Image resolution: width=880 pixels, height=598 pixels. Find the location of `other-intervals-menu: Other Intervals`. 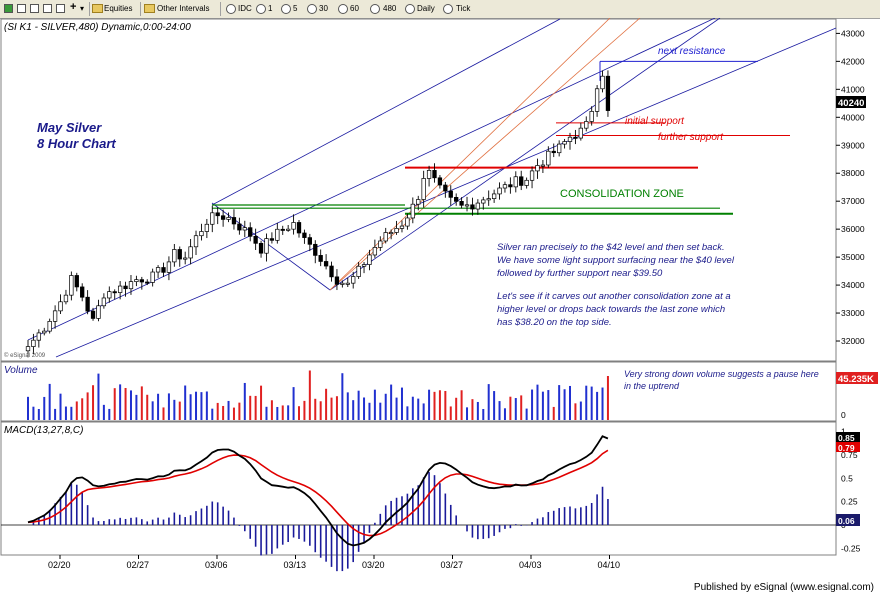

other-intervals-menu: Other Intervals is located at coordinates (183, 8).